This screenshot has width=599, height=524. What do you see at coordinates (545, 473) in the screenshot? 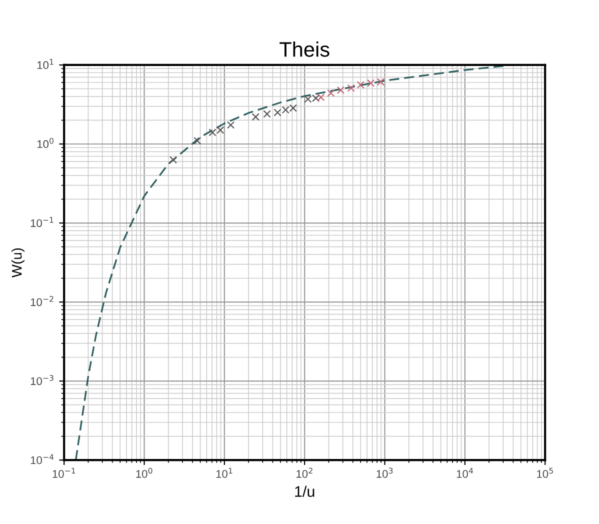
I see `x-tick-label: 10$^{5}$` at bounding box center [545, 473].